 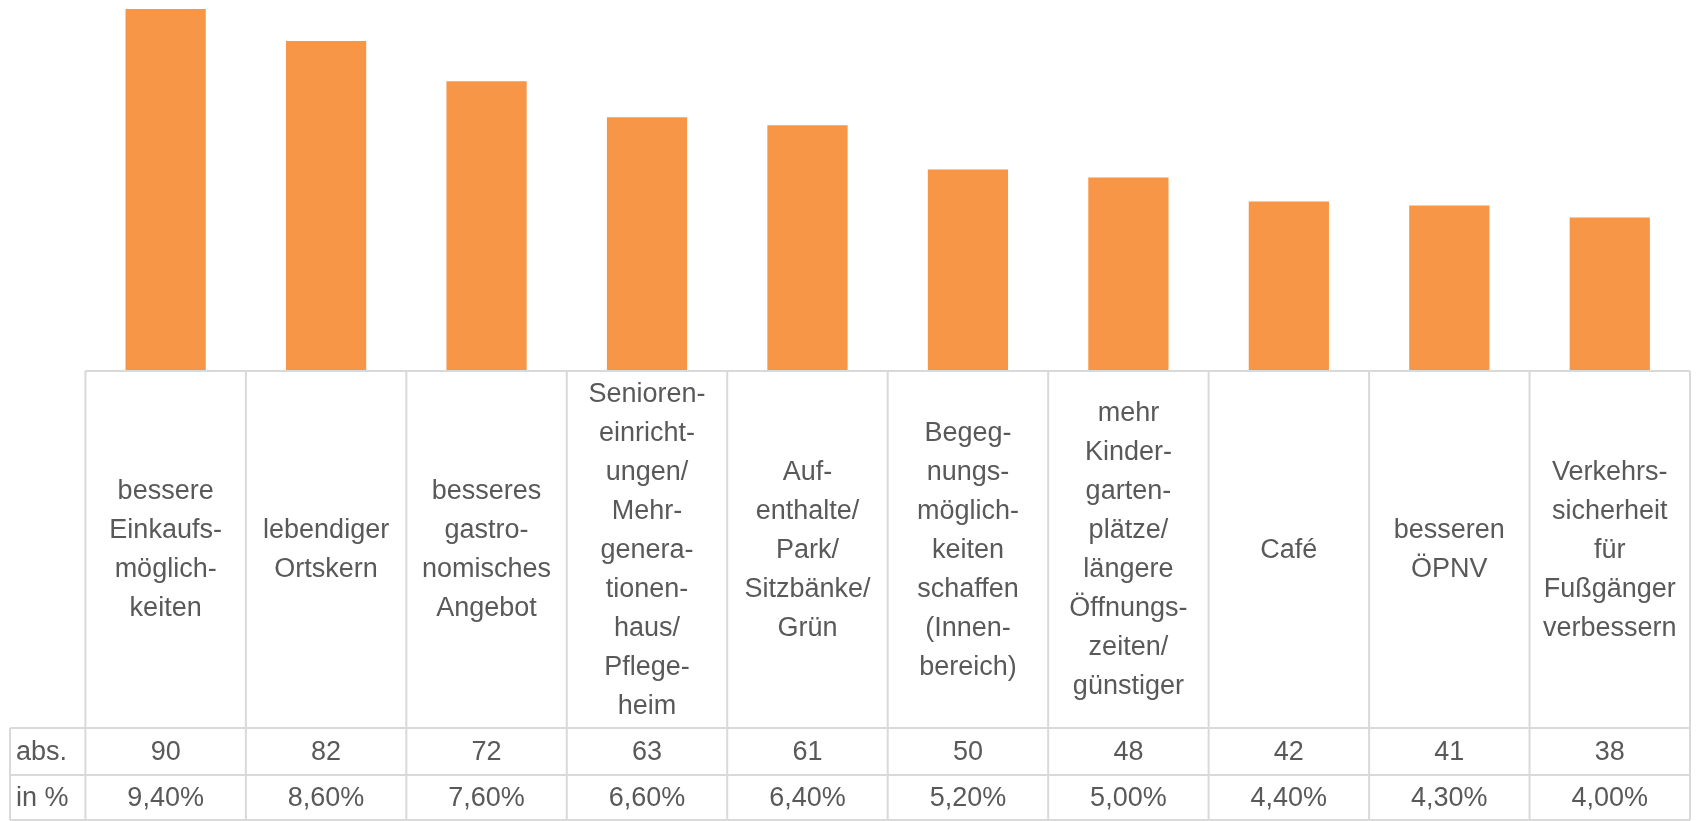 What do you see at coordinates (1449, 750) in the screenshot?
I see `data-label: 41` at bounding box center [1449, 750].